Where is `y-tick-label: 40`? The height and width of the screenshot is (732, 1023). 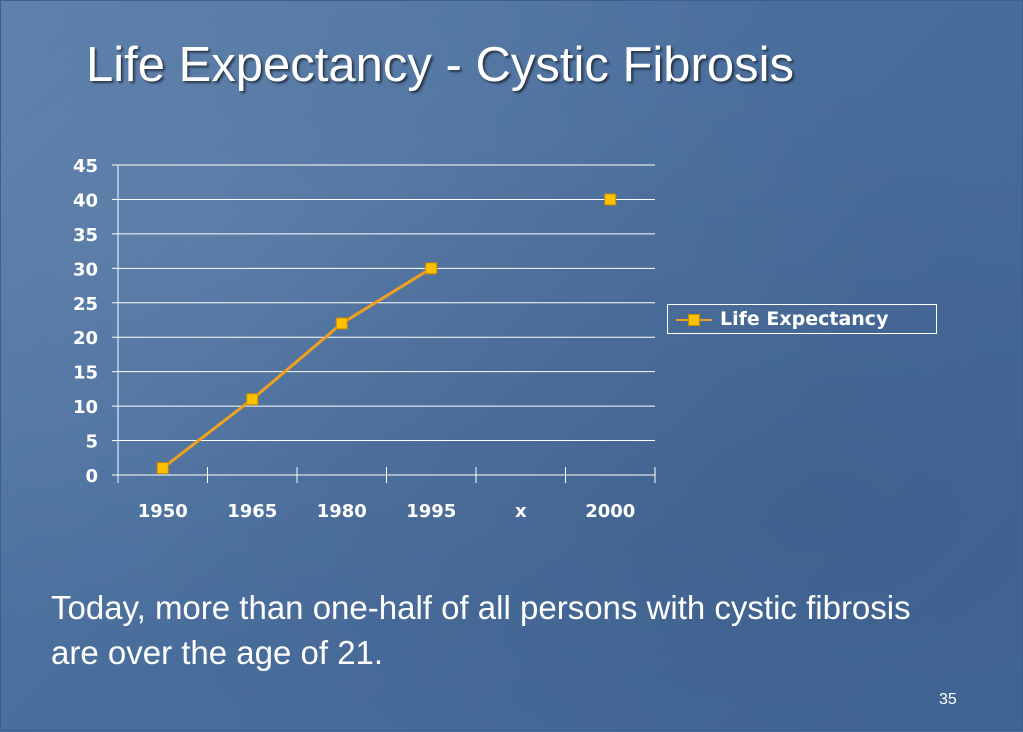 y-tick-label: 40 is located at coordinates (85, 200).